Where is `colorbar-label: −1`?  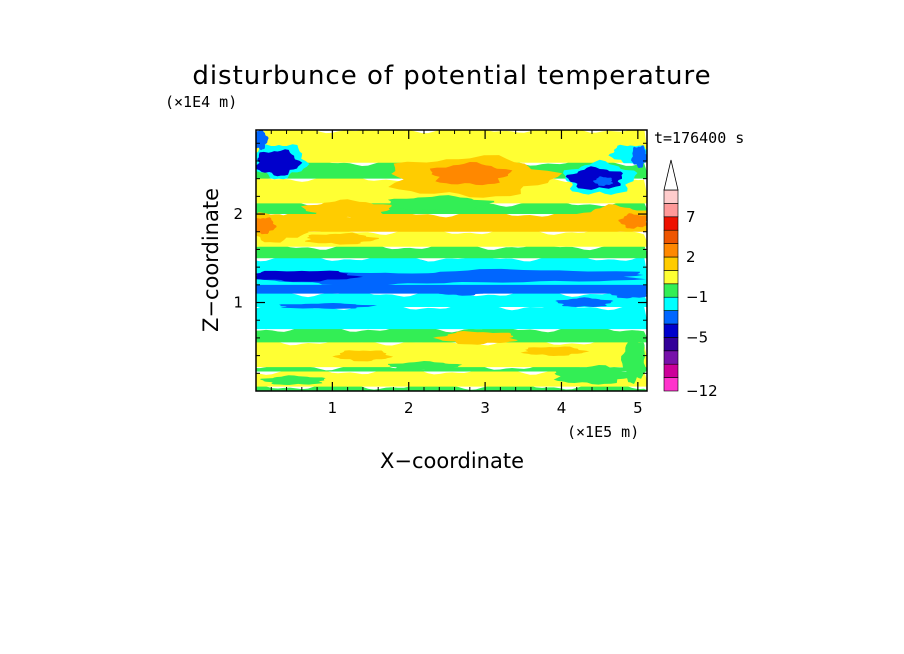 colorbar-label: −1 is located at coordinates (697, 297).